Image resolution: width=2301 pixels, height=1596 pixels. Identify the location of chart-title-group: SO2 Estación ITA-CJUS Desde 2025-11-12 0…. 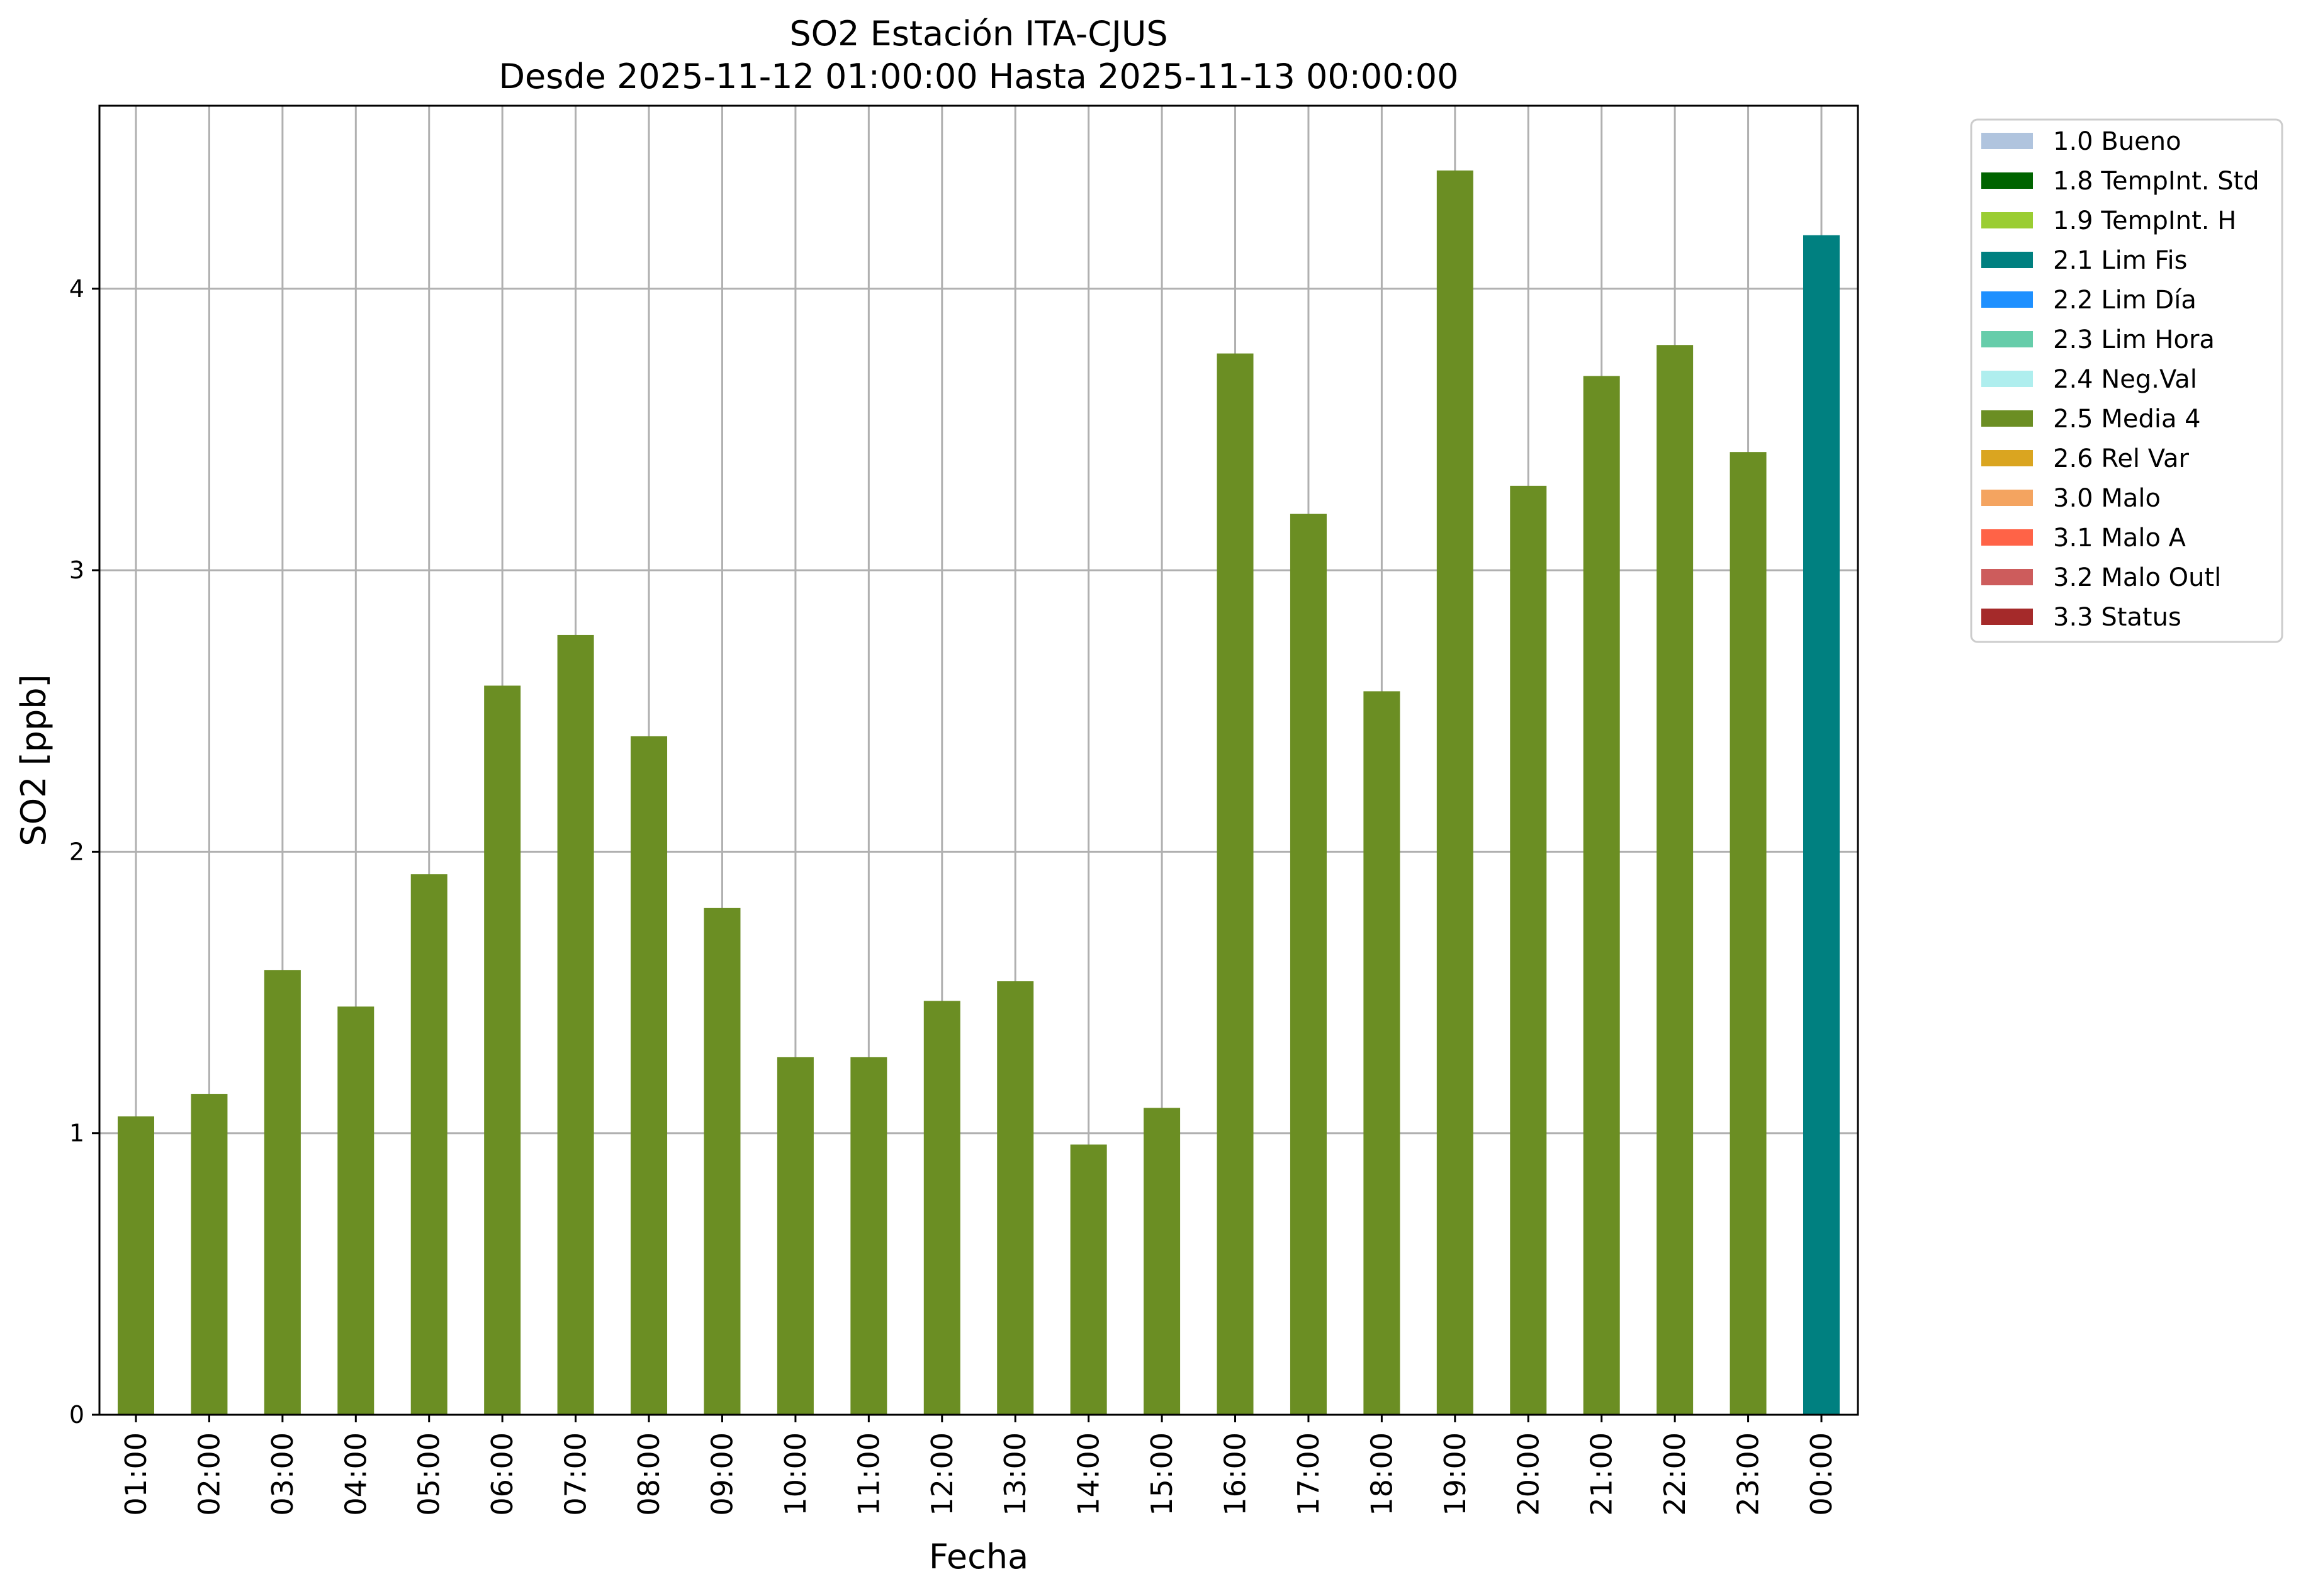
(978, 55).